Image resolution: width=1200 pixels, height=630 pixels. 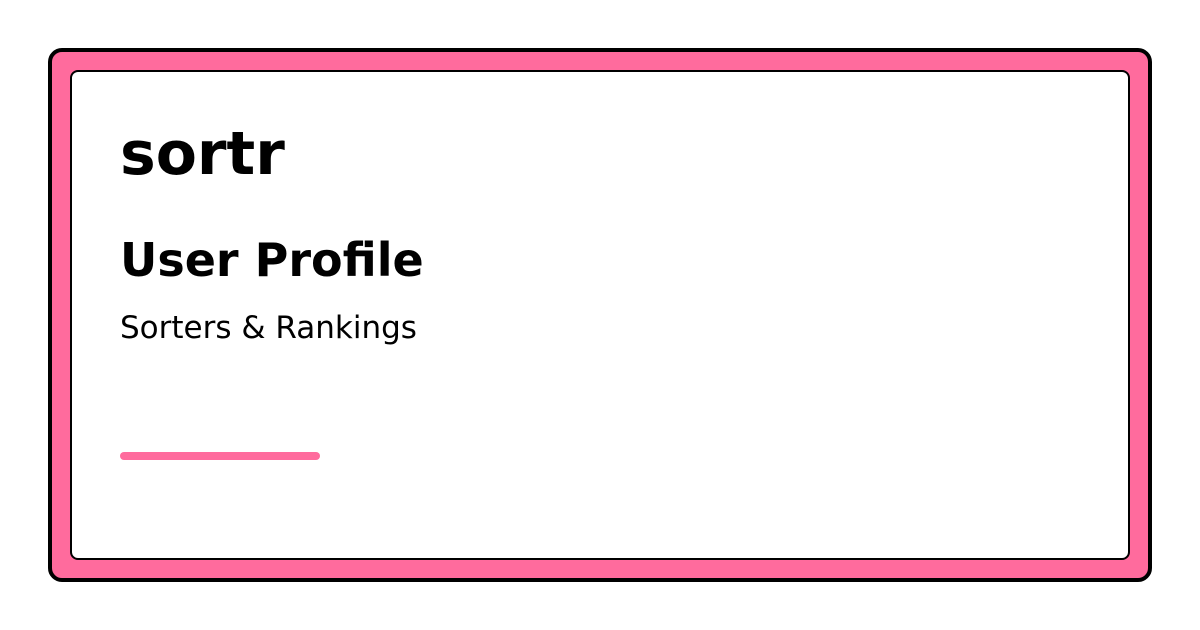 I want to click on accent-divider, so click(x=220, y=456).